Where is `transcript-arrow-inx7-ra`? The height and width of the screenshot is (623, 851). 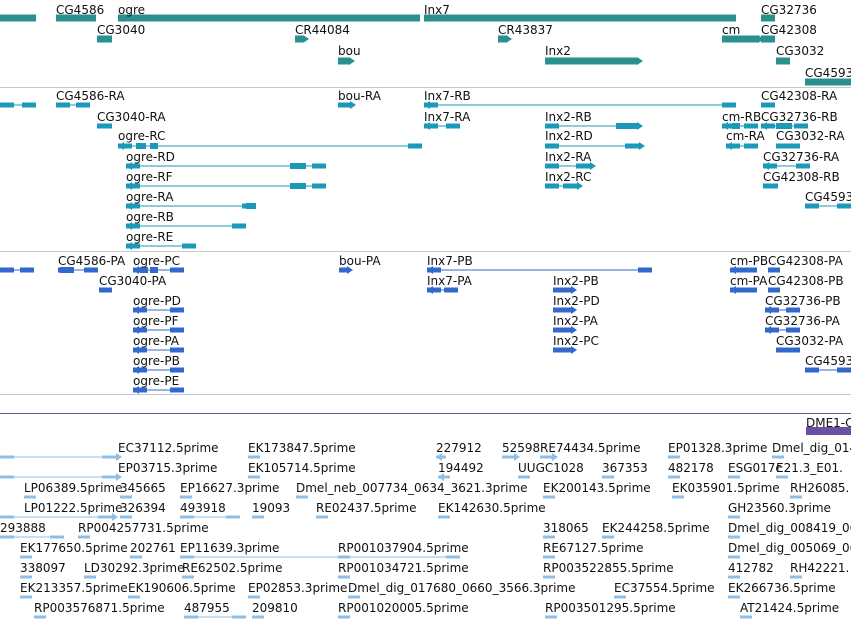
transcript-arrow-inx7-ra is located at coordinates (427, 126).